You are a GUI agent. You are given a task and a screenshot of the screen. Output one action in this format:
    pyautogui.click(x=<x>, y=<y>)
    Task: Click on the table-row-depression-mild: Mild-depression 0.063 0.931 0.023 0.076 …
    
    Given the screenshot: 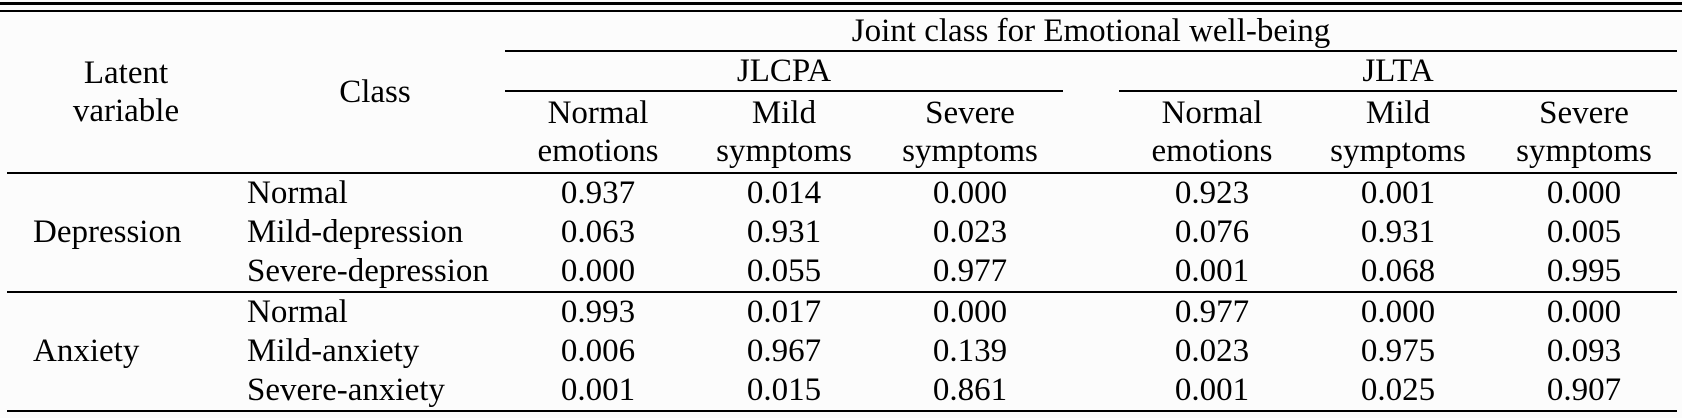 What is the action you would take?
    pyautogui.click(x=842, y=232)
    